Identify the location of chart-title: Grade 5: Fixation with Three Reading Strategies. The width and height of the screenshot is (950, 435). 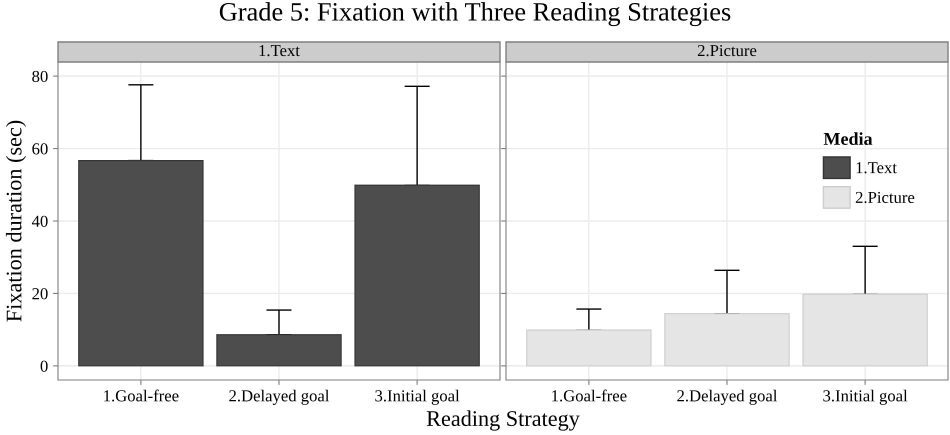
(475, 14).